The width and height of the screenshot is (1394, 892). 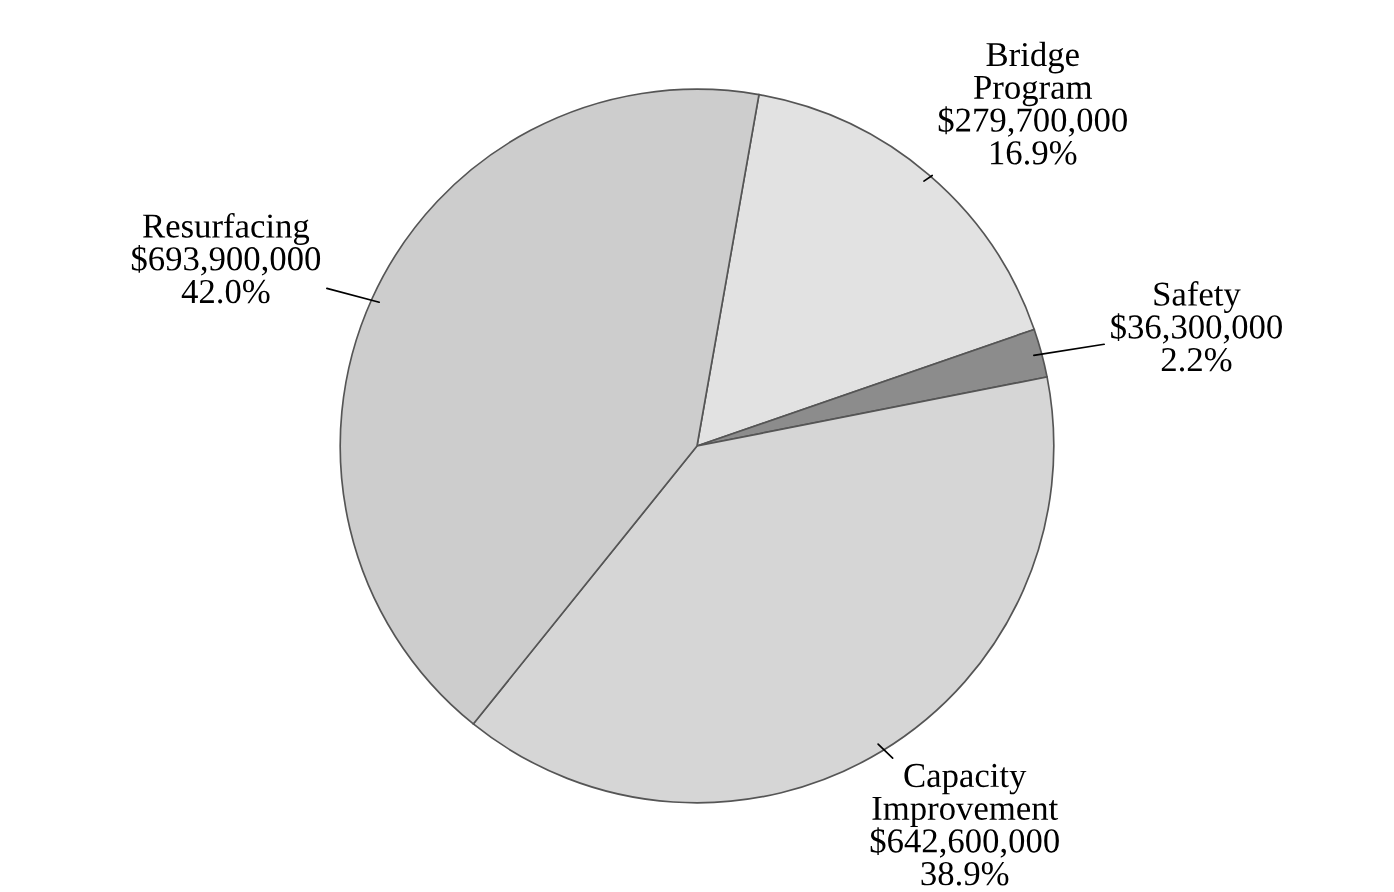 What do you see at coordinates (226, 274) in the screenshot?
I see `data-label: $693,900,000 42.0%` at bounding box center [226, 274].